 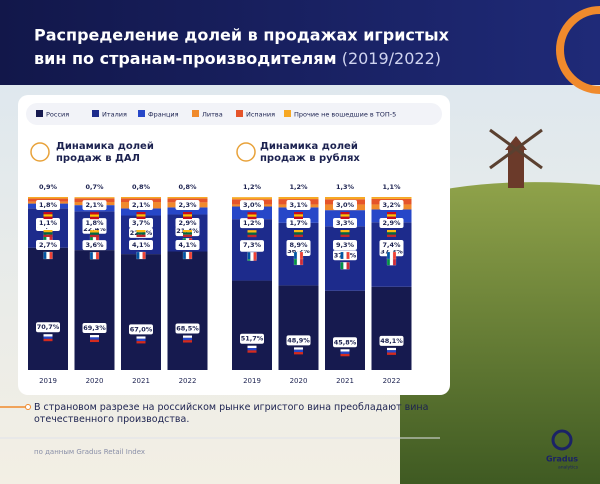 I want to click on icon-glasses, so click(x=40, y=152).